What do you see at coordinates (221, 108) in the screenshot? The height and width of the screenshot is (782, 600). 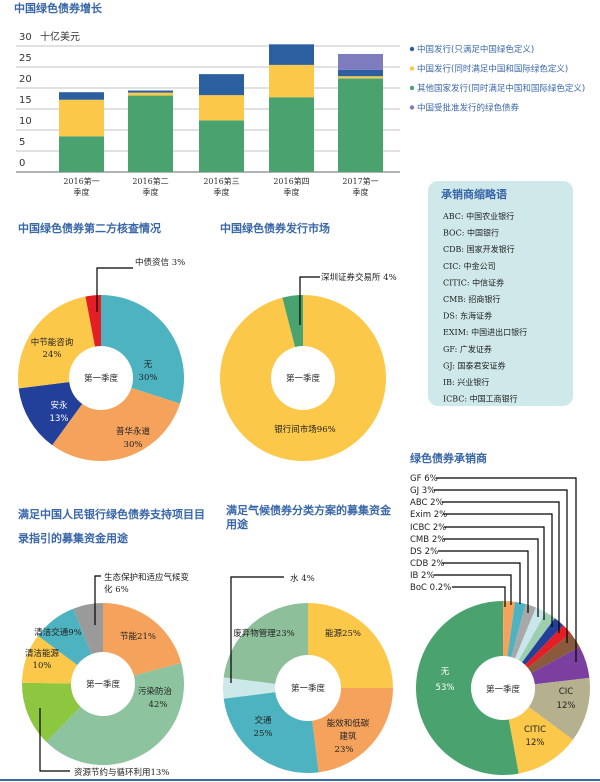 I see `bars` at bounding box center [221, 108].